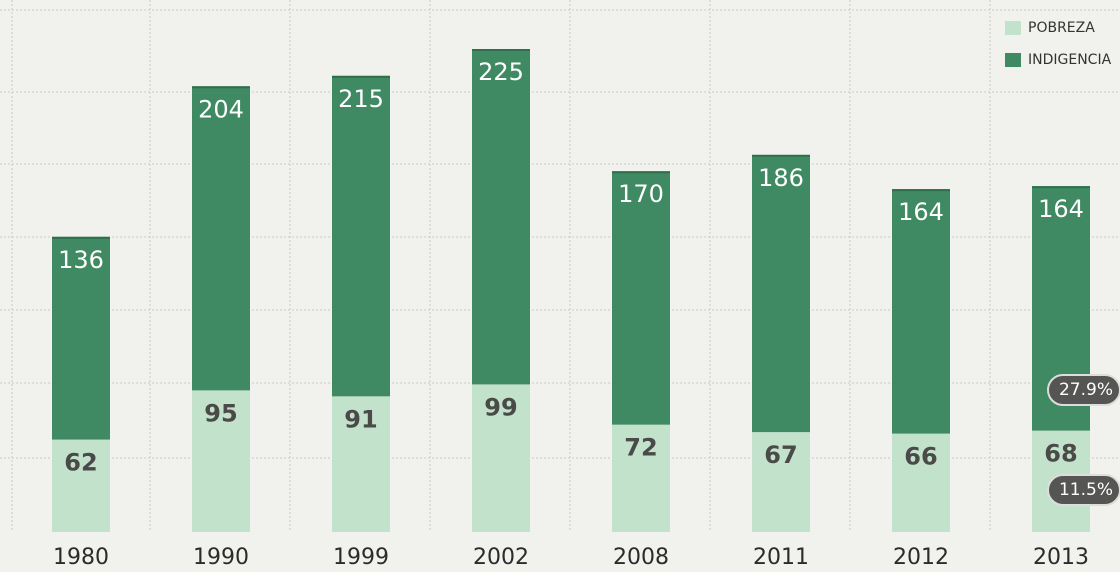 This screenshot has width=1120, height=572. What do you see at coordinates (640, 448) in the screenshot?
I see `data-label: 72` at bounding box center [640, 448].